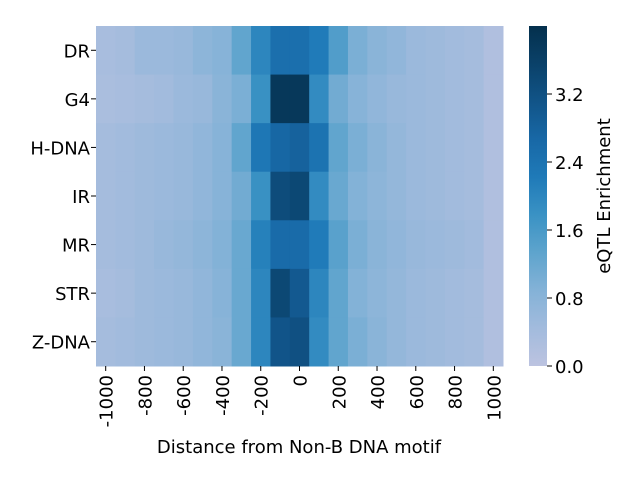  What do you see at coordinates (299, 447) in the screenshot?
I see `x-axis-label: Distance from Non-B DNA motif` at bounding box center [299, 447].